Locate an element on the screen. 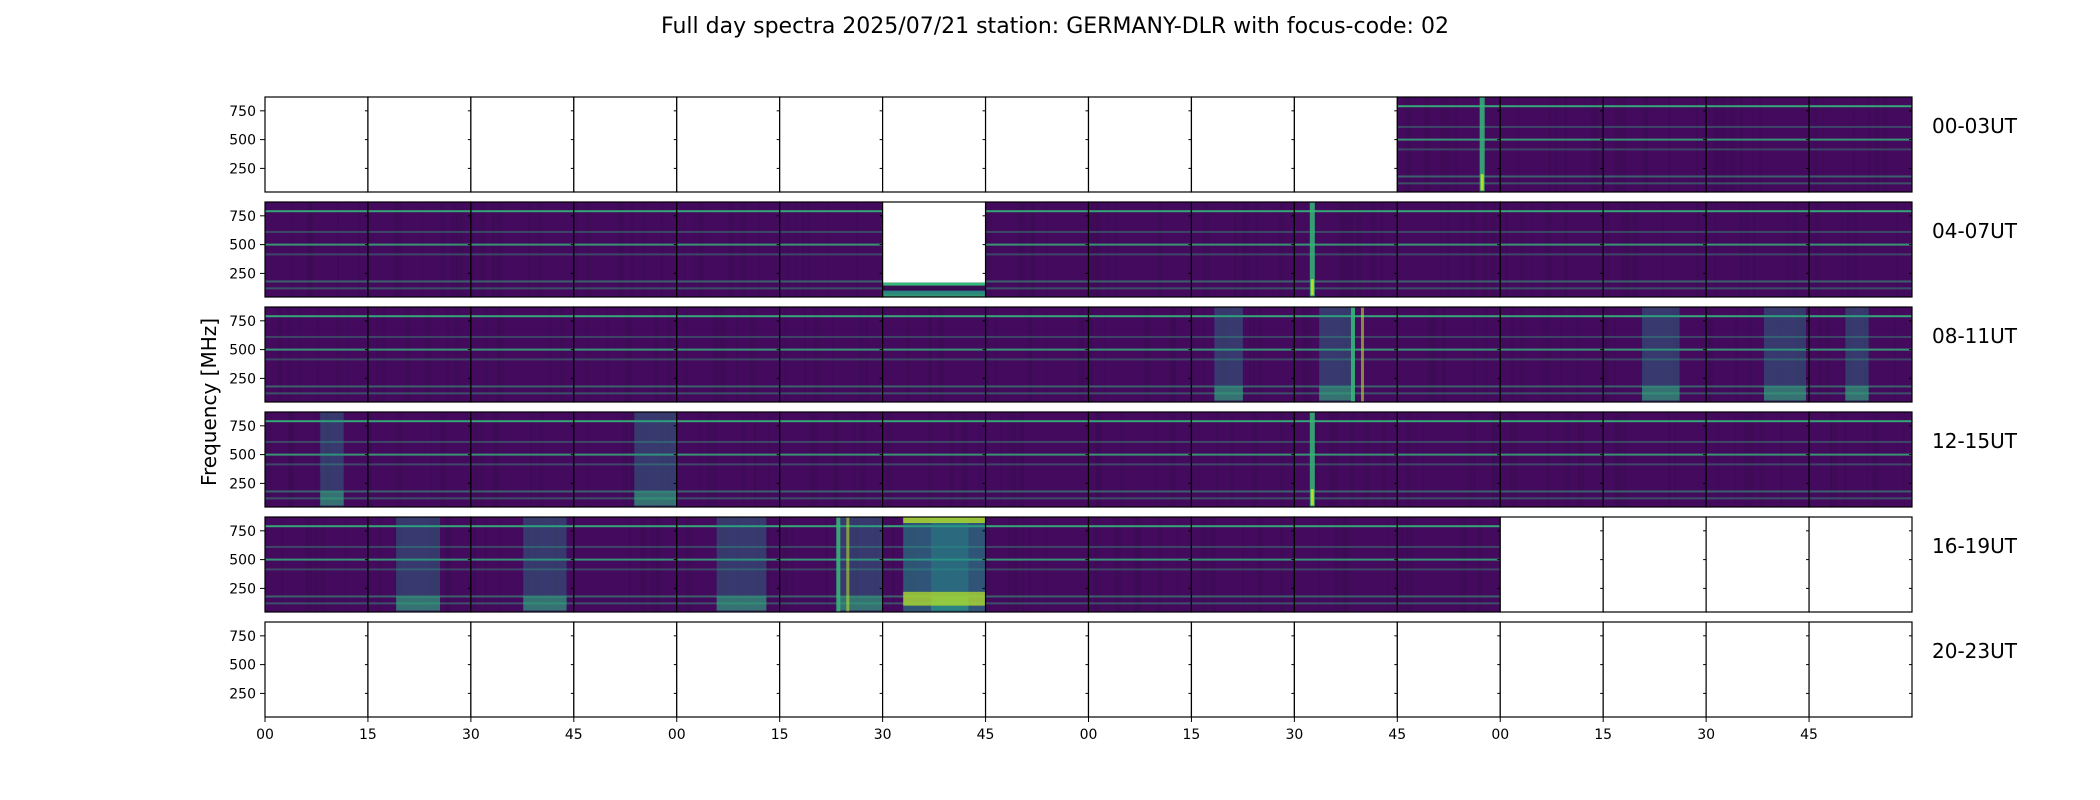 The width and height of the screenshot is (2100, 800). row-label: 16-19UT is located at coordinates (1975, 546).